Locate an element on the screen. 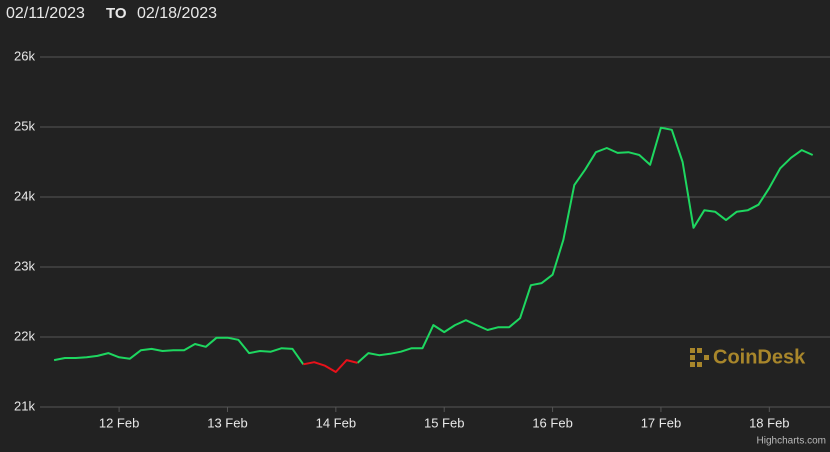  x-tick-label: 18 Feb is located at coordinates (769, 422).